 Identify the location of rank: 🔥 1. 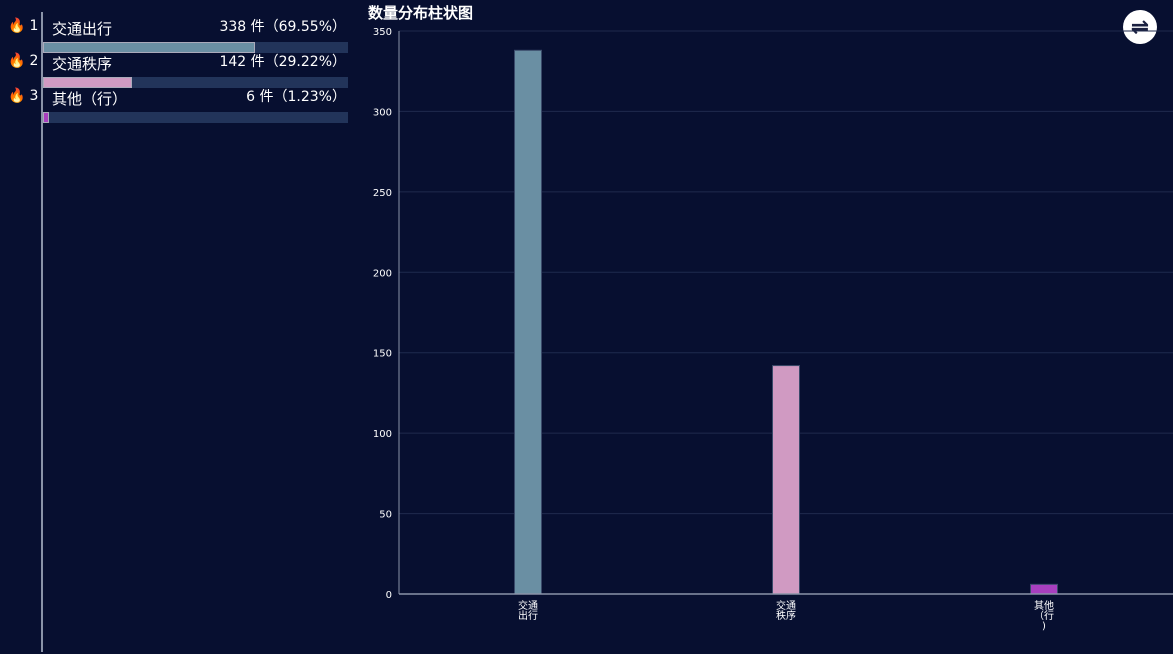
(23, 26).